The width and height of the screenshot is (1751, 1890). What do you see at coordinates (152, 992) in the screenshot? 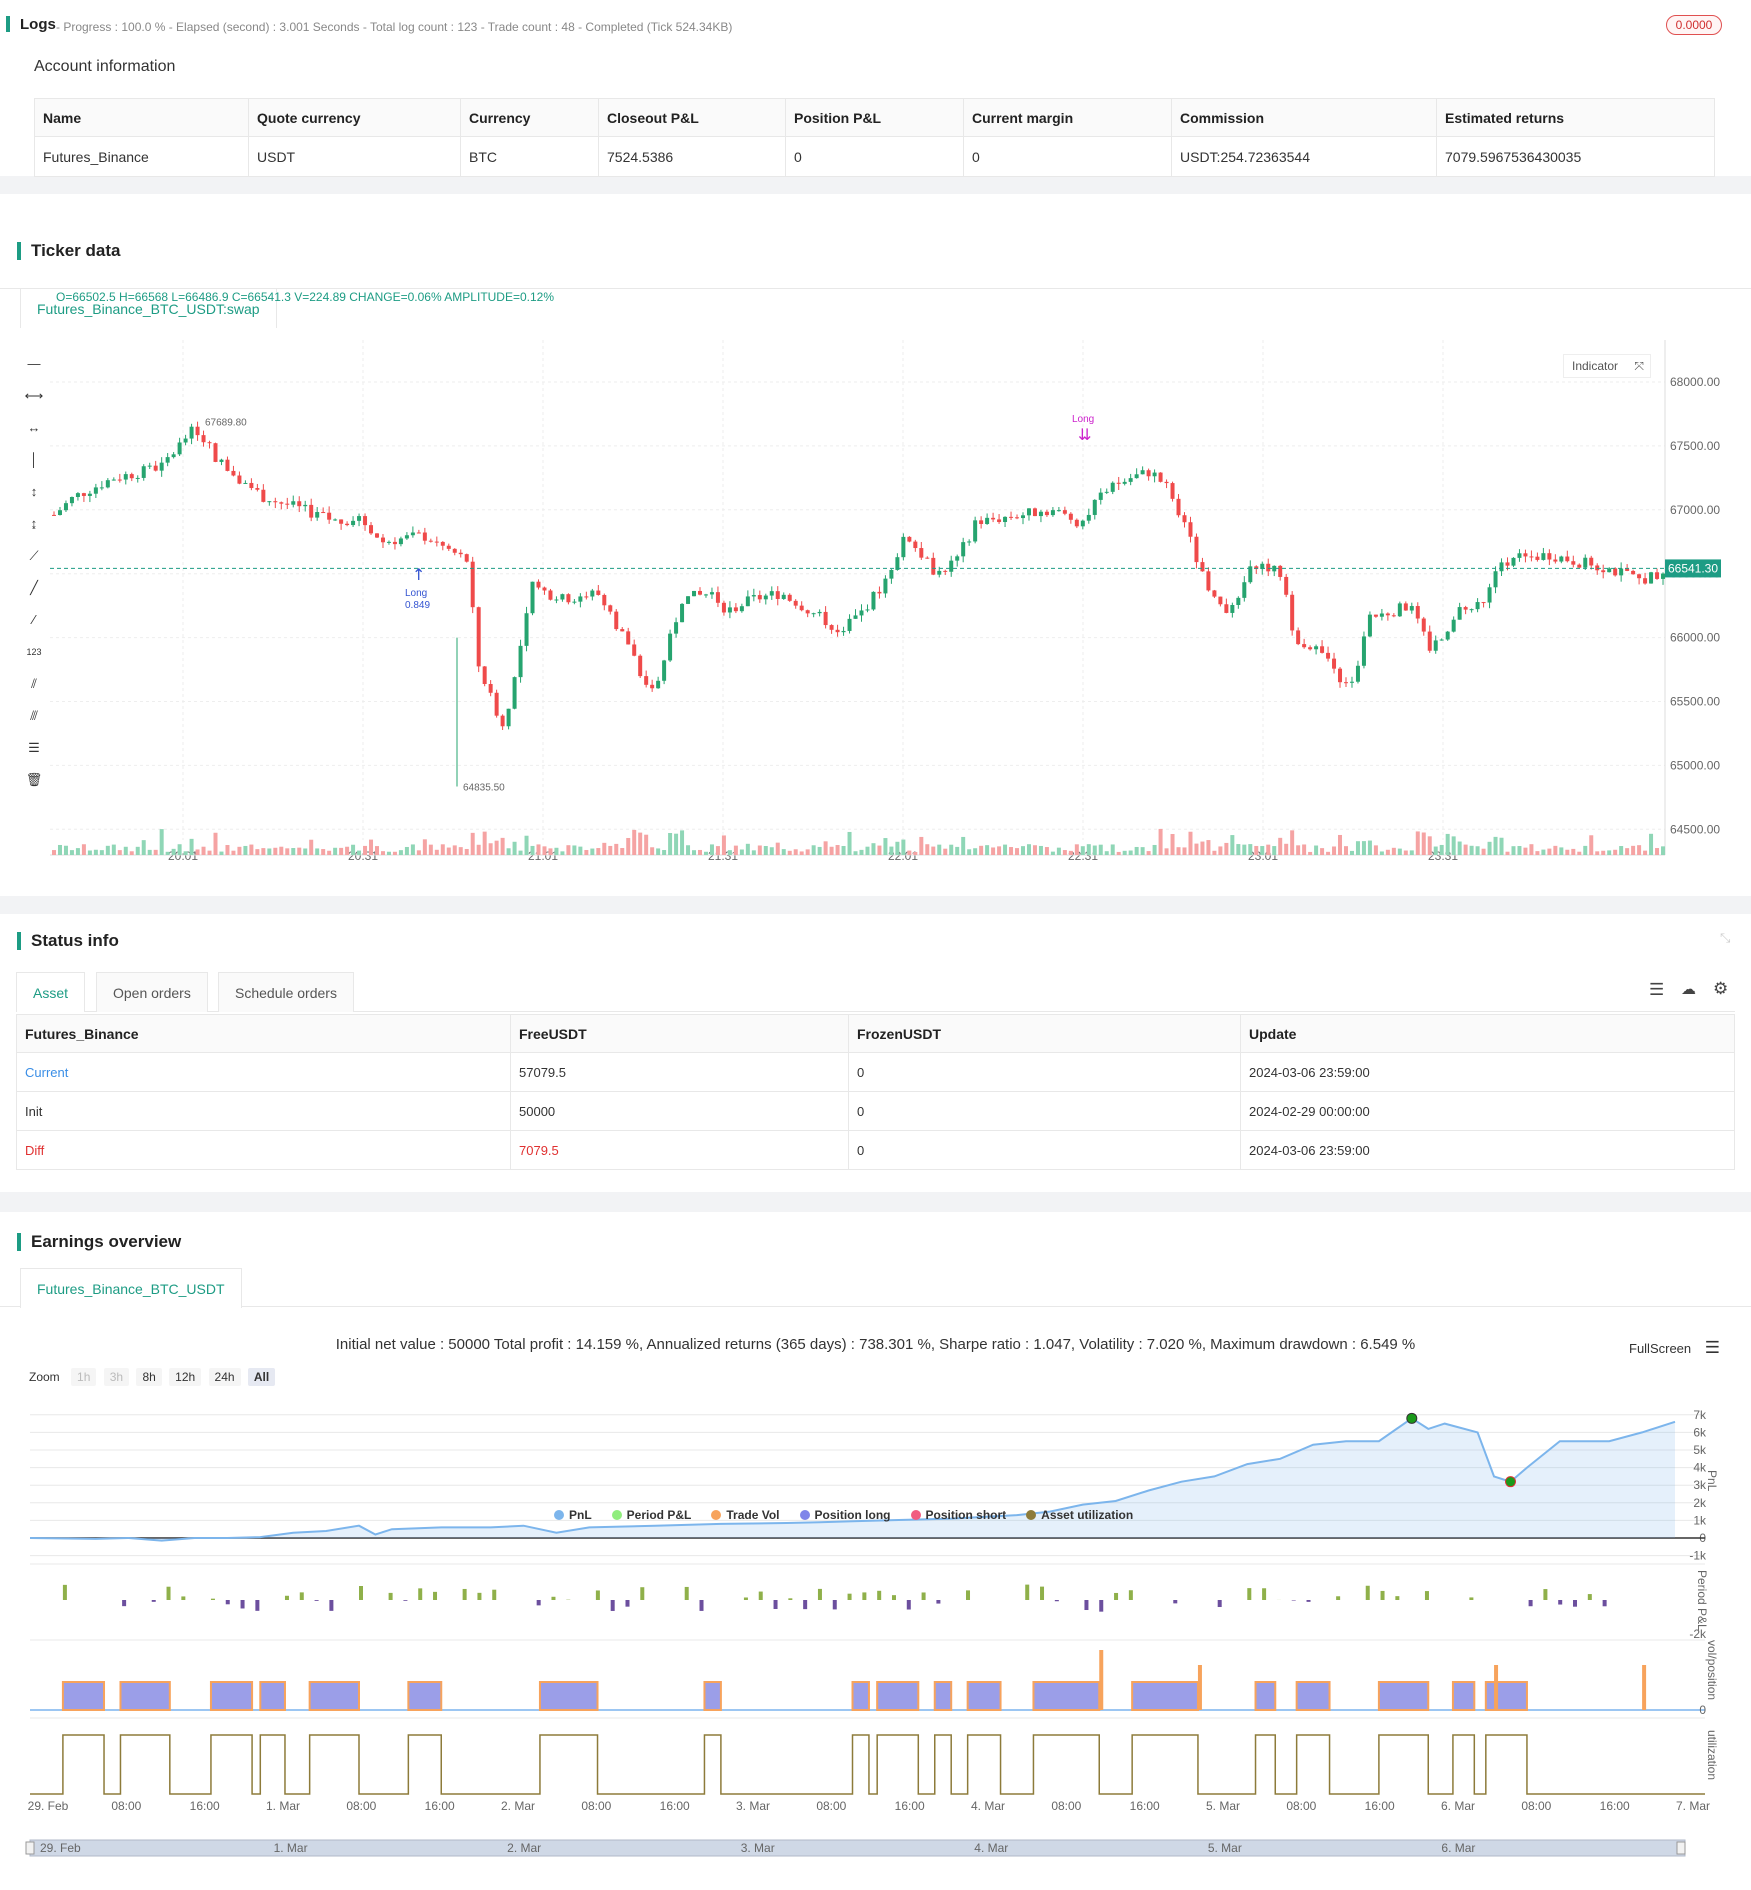
I see `tab-open-orders: Open orders` at bounding box center [152, 992].